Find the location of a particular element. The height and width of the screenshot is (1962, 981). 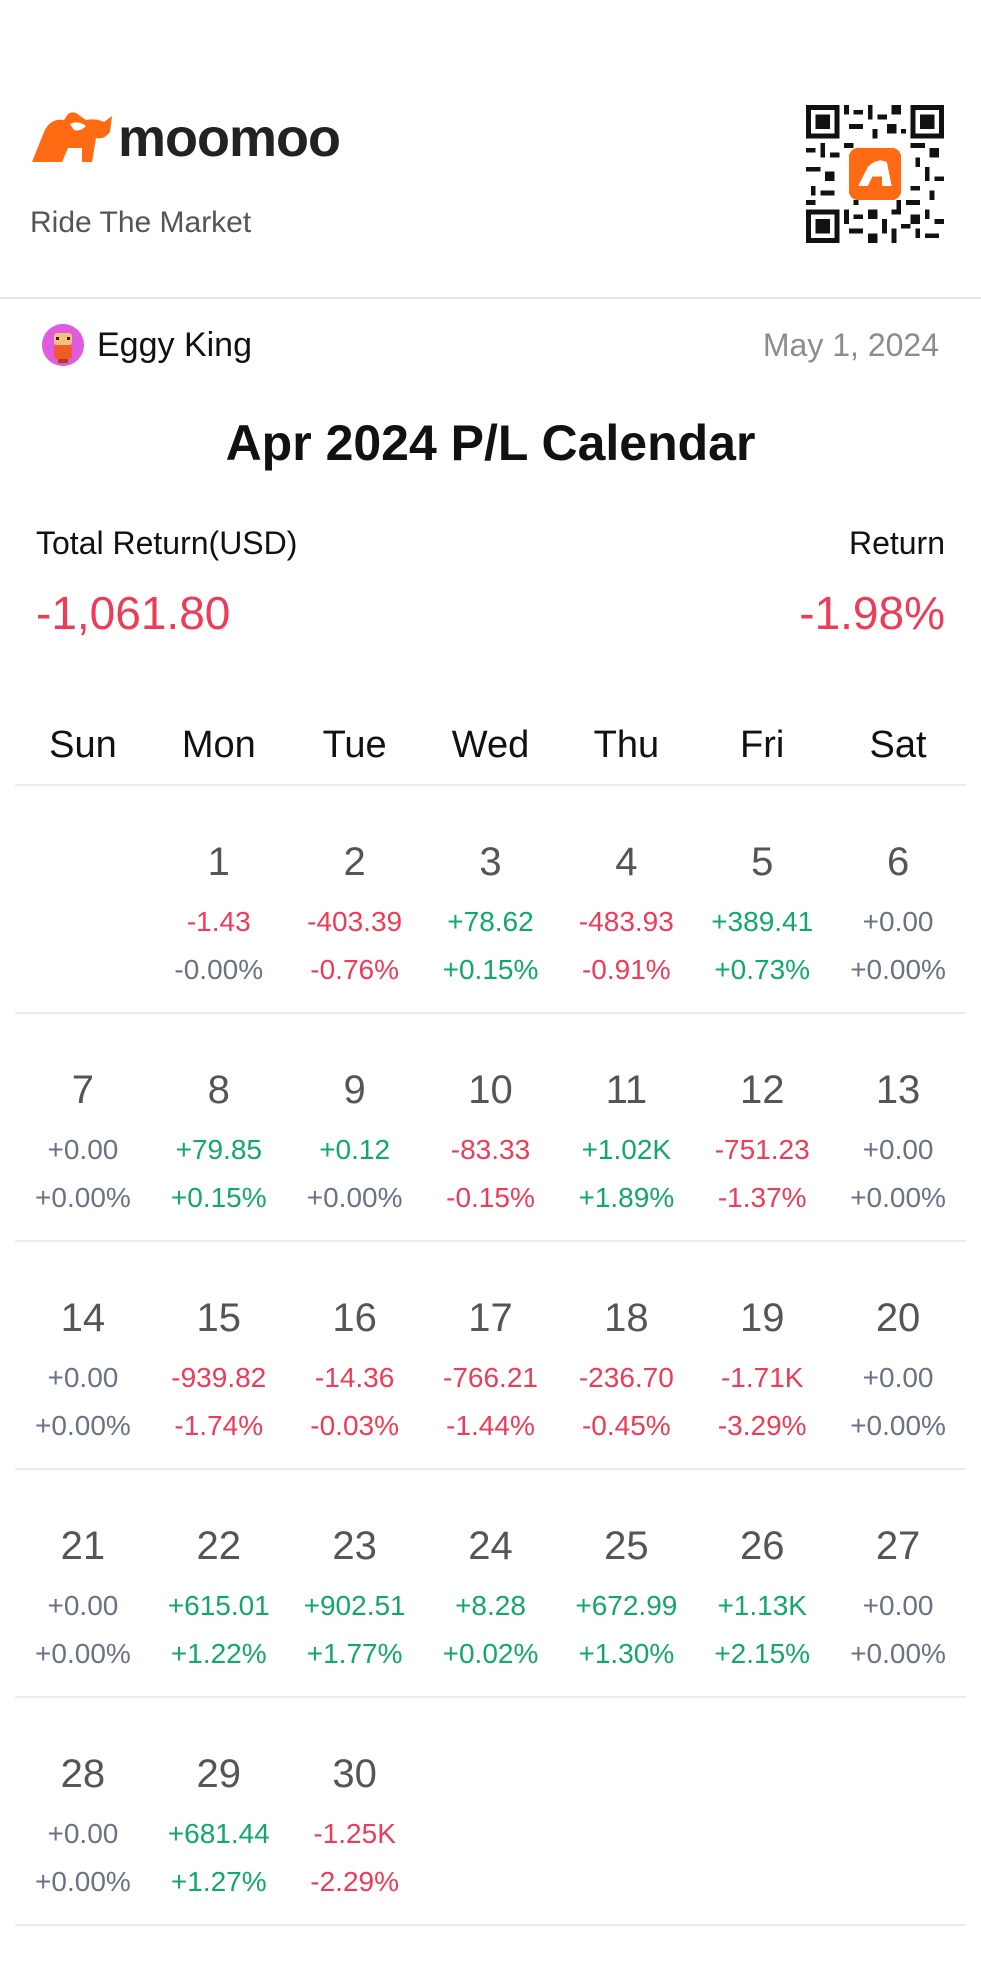

day-number: 4 is located at coordinates (626, 862).